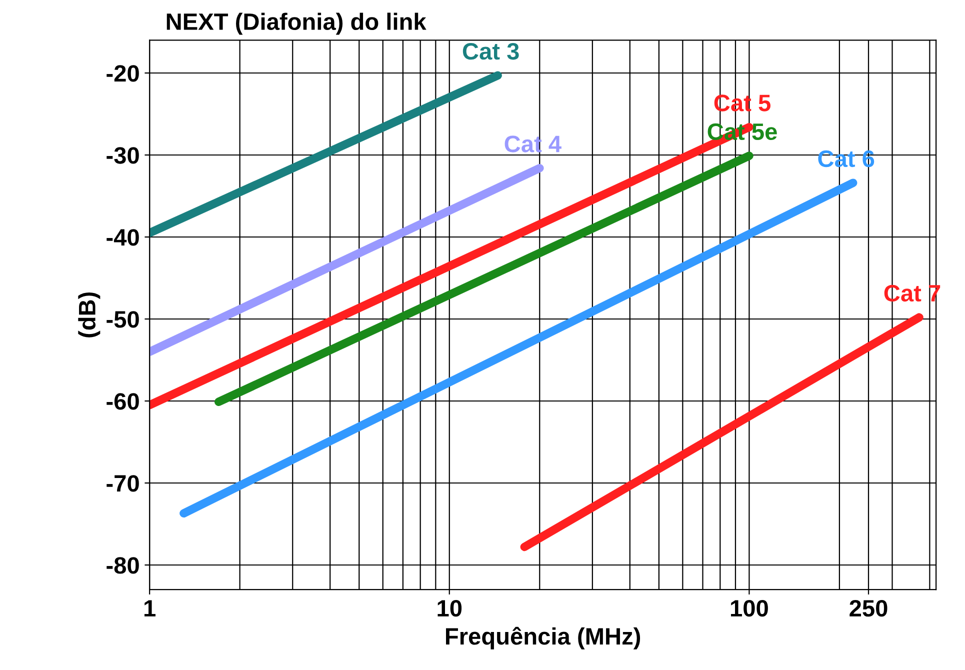 Image resolution: width=965 pixels, height=670 pixels. Describe the element at coordinates (450, 608) in the screenshot. I see `x-tick-label: 10` at that location.